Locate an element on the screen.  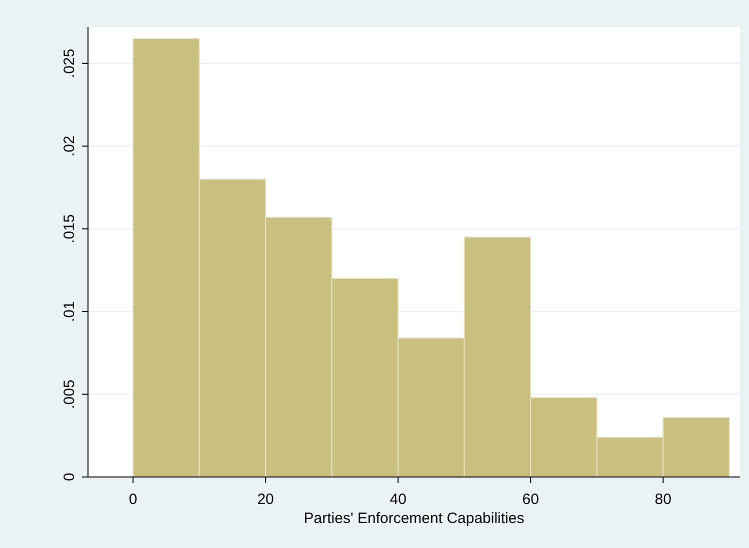
y-tick-label: .02 is located at coordinates (69, 146).